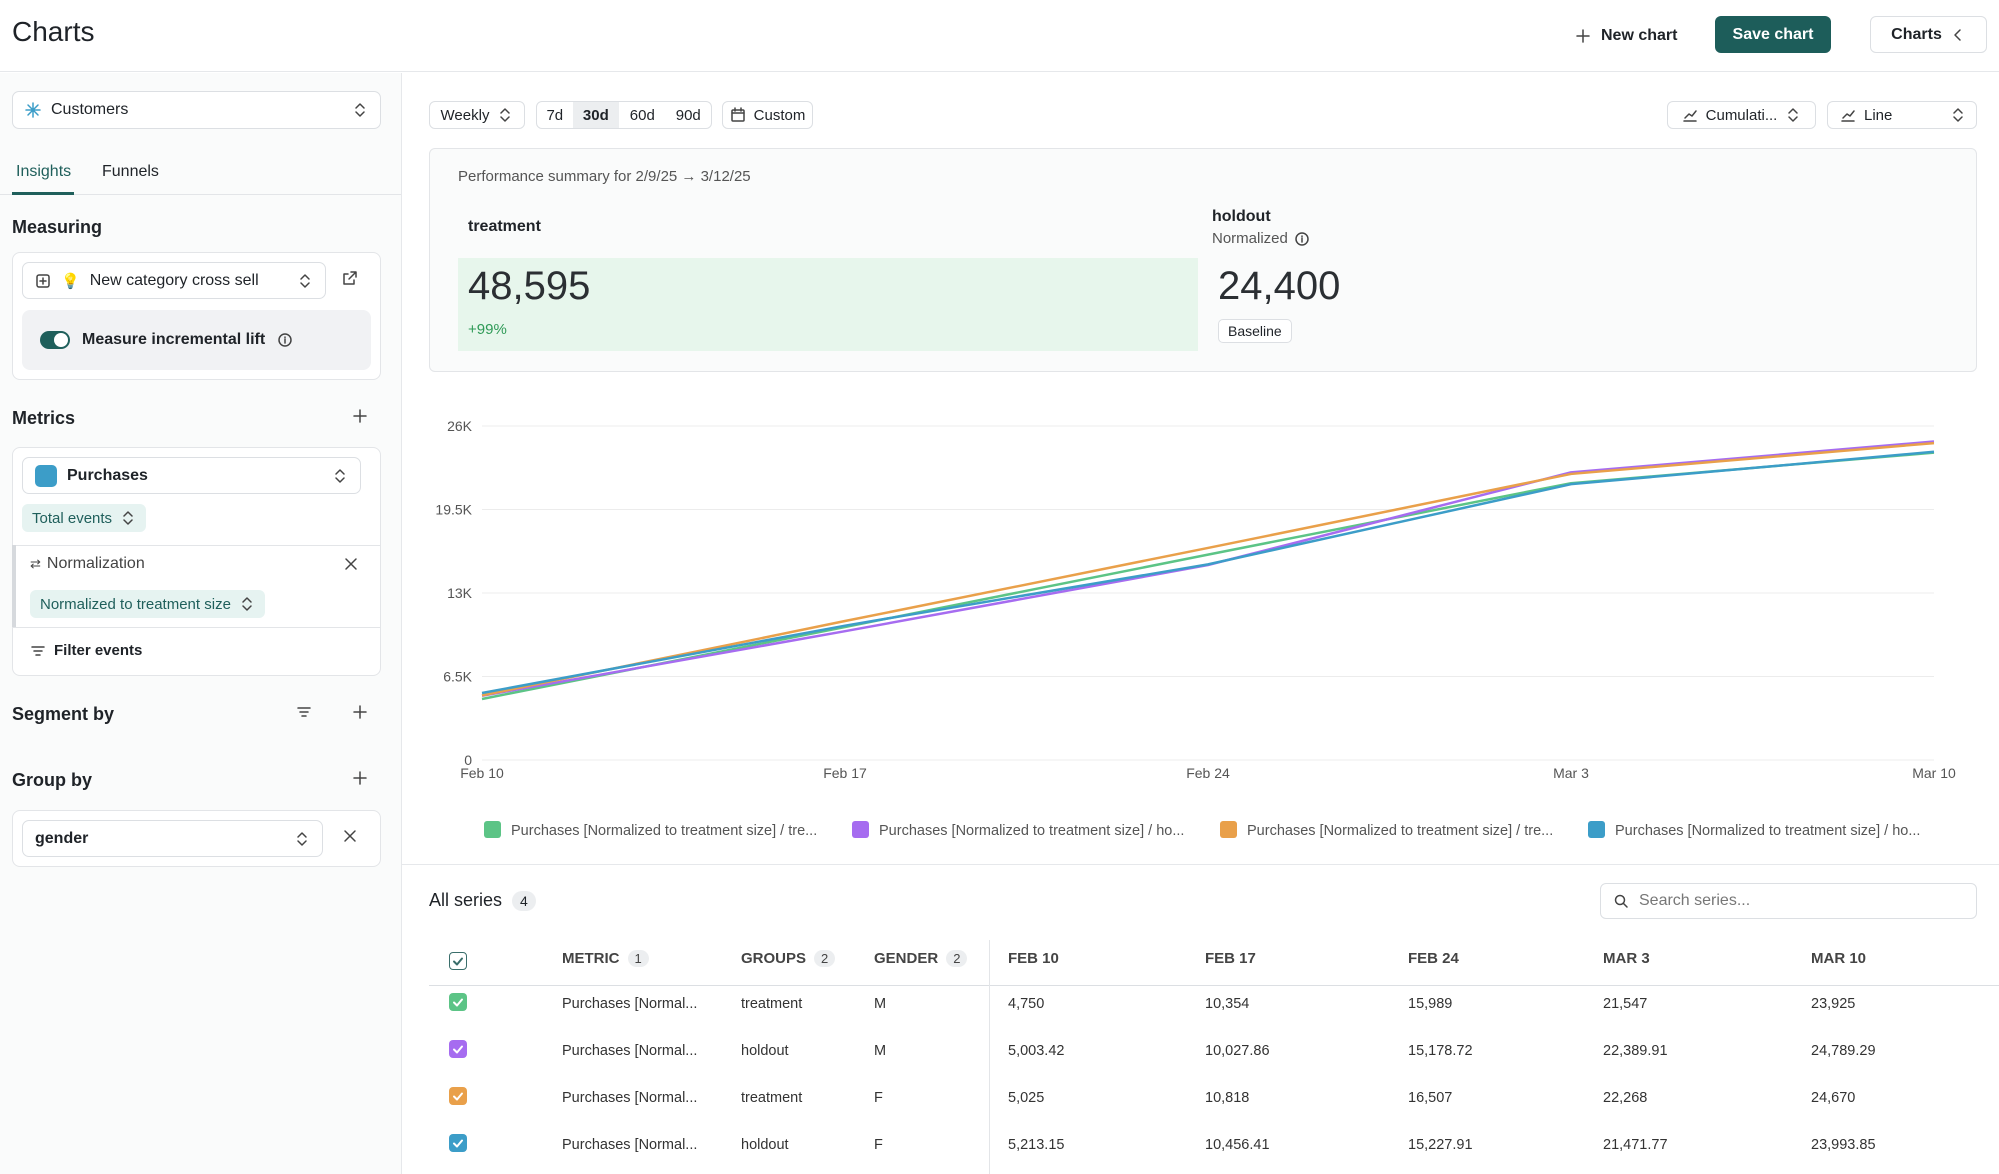 This screenshot has width=1999, height=1174. I want to click on column-header: METRIC 1, so click(605, 958).